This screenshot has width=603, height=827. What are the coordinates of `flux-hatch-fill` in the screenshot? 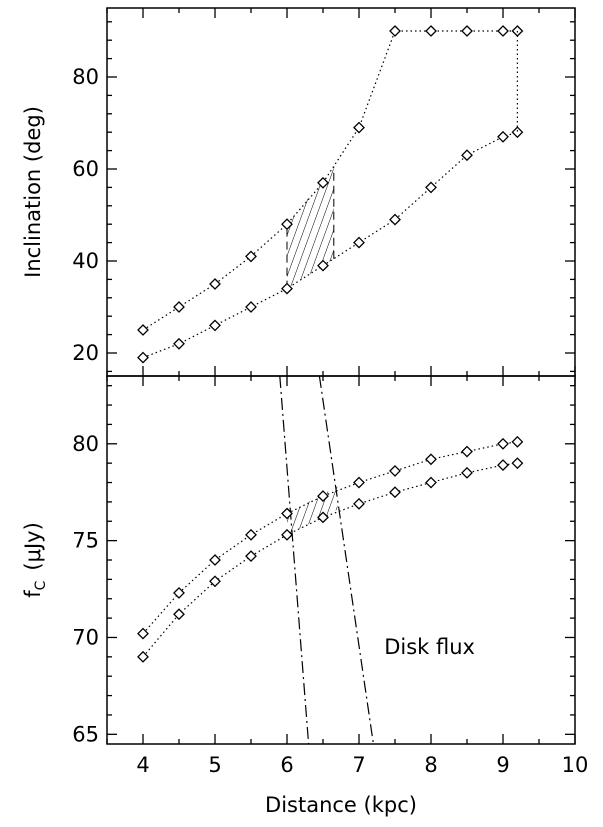 It's located at (312, 510).